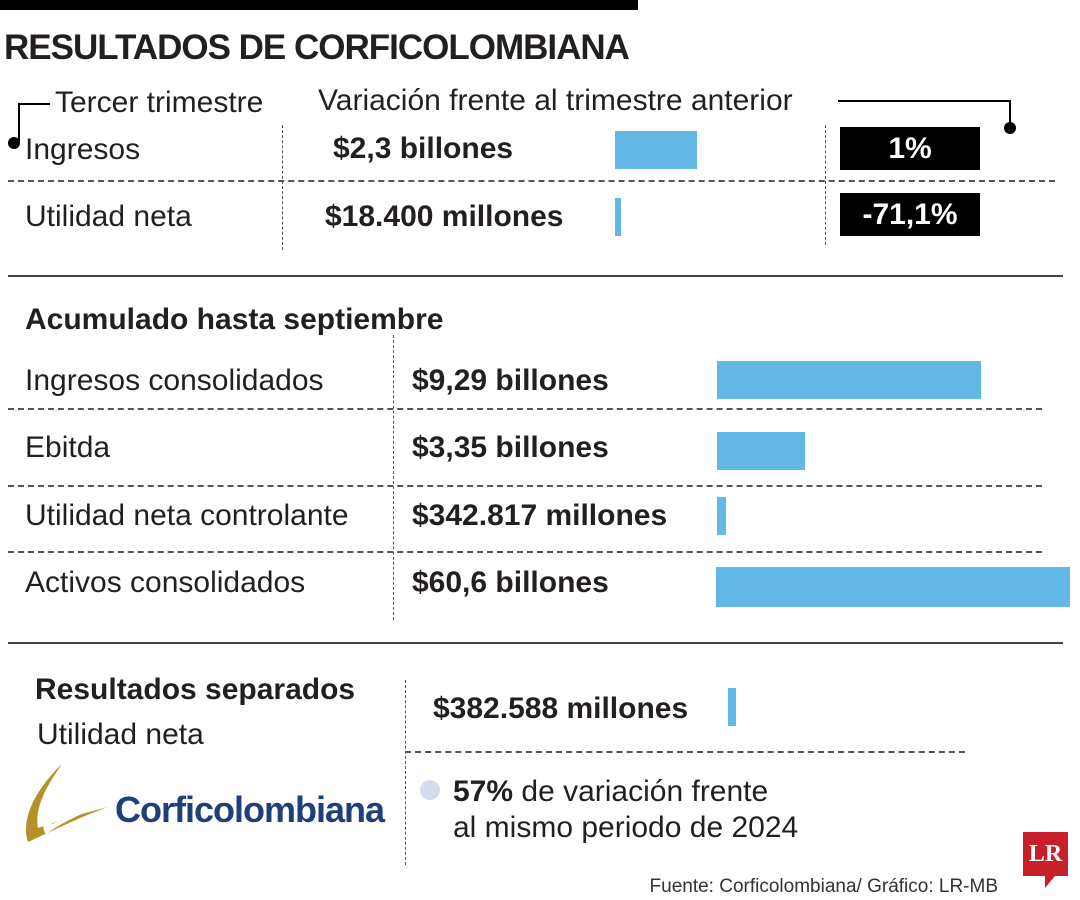 This screenshot has height=900, width=1080. What do you see at coordinates (483, 791) in the screenshot?
I see `note-percent: 57%` at bounding box center [483, 791].